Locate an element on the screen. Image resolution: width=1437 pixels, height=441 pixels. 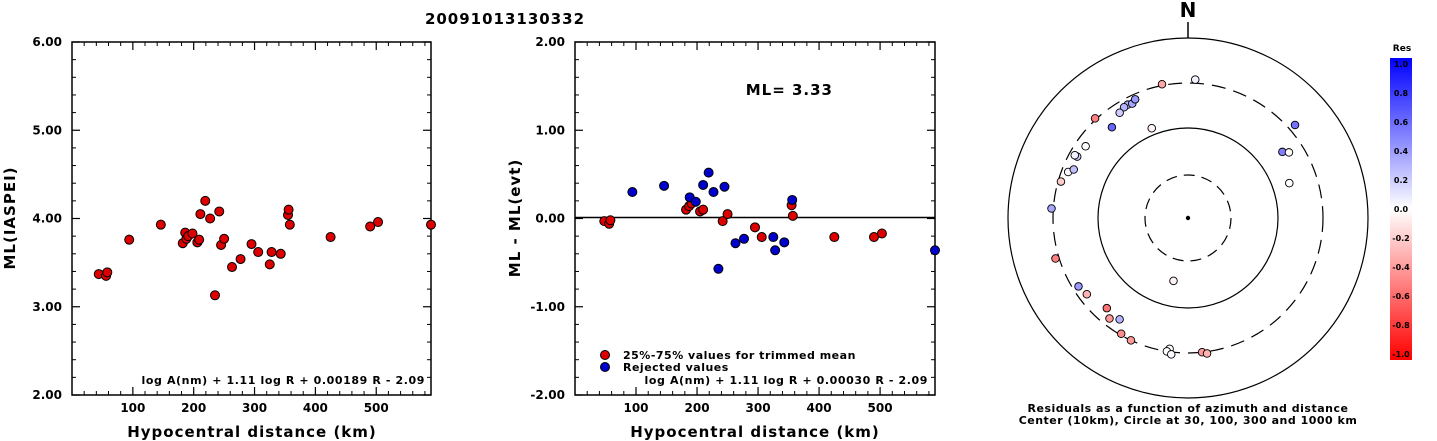
colorbar-tick-label: 0.8 is located at coordinates (1401, 93).